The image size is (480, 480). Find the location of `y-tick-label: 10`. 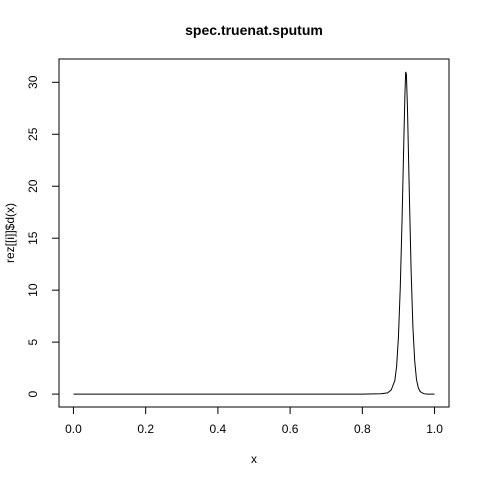

y-tick-label: 10 is located at coordinates (33, 290).